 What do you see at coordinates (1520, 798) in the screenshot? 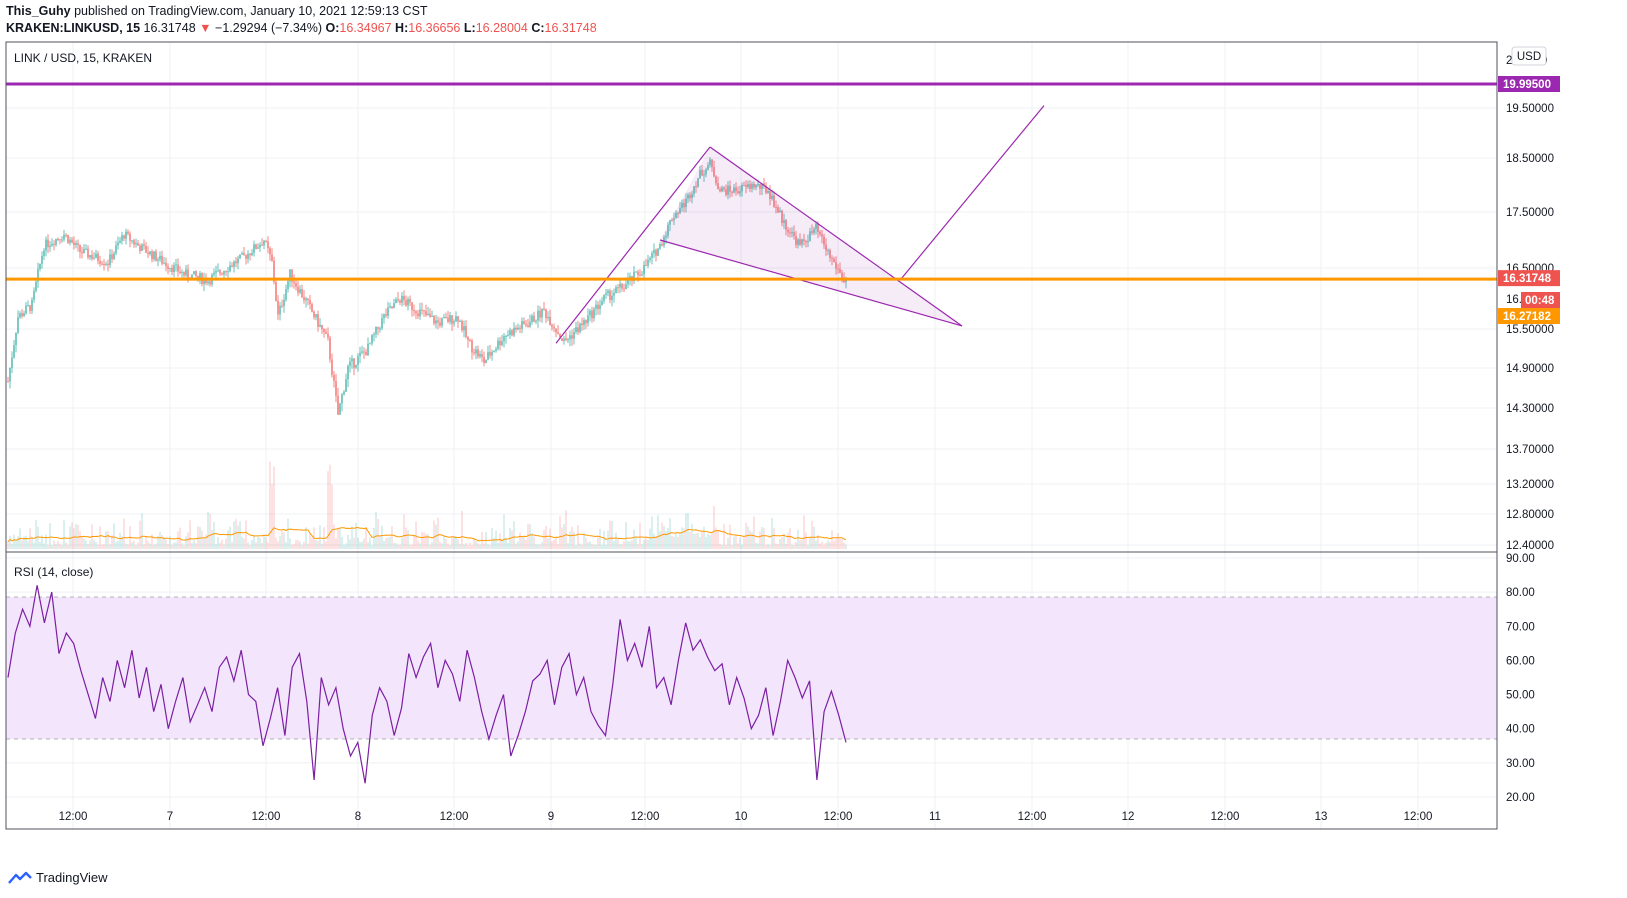
I see `rsi-tick-label: 20.00` at bounding box center [1520, 798].